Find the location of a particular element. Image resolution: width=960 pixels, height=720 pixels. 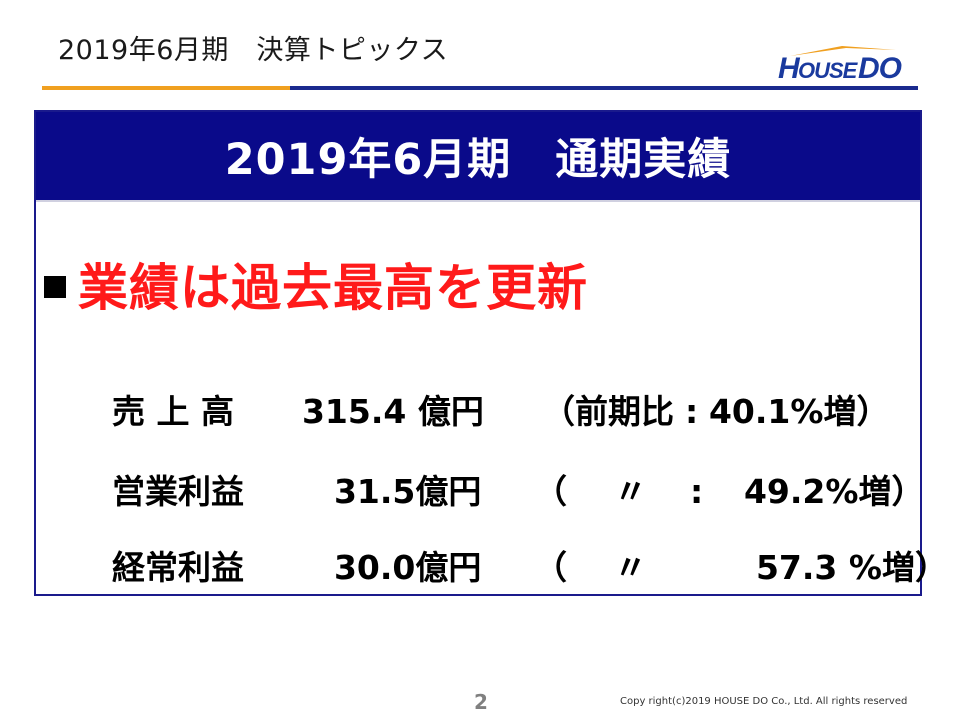

row-label: 営業利益 is located at coordinates (177, 491).